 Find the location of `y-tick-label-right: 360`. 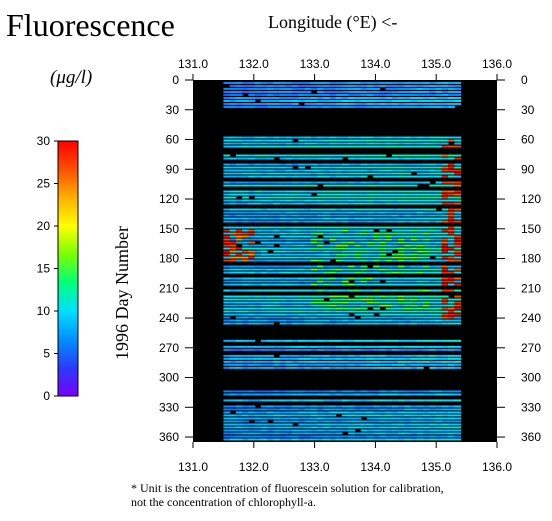

y-tick-label-right: 360 is located at coordinates (531, 437).